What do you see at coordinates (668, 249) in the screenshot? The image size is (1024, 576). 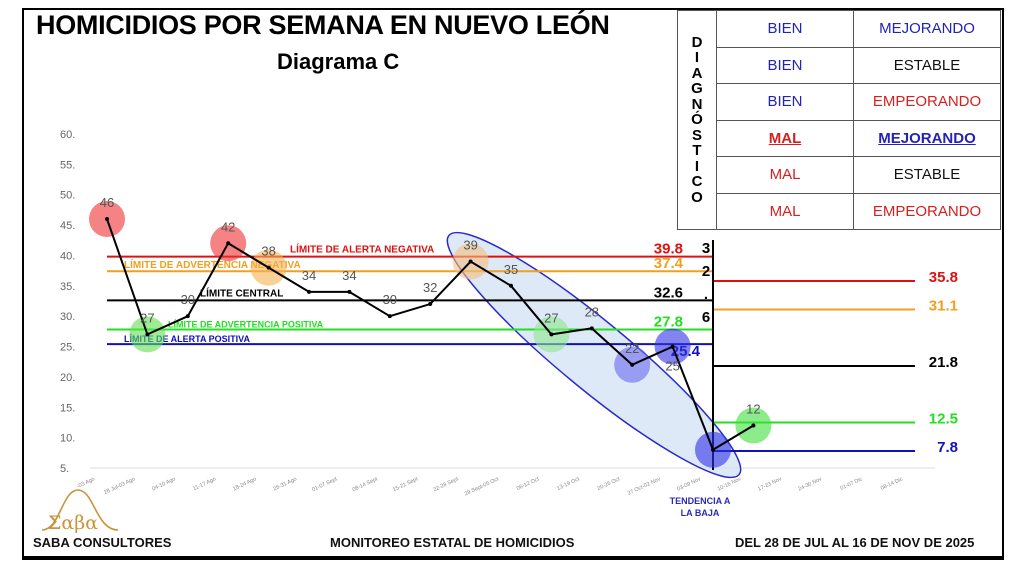 I see `limit-value-before: 39.8` at bounding box center [668, 249].